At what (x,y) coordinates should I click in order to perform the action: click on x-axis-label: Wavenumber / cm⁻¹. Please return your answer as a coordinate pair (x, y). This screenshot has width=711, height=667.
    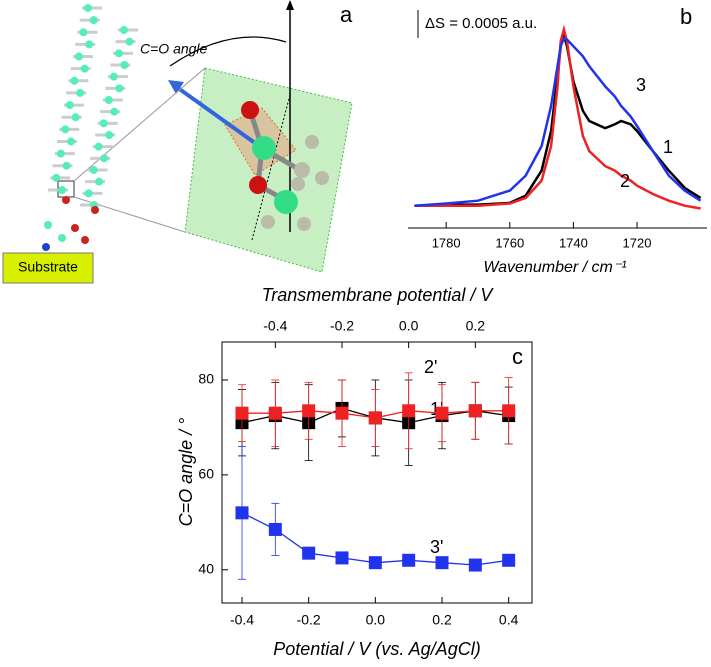
    Looking at the image, I should click on (554, 267).